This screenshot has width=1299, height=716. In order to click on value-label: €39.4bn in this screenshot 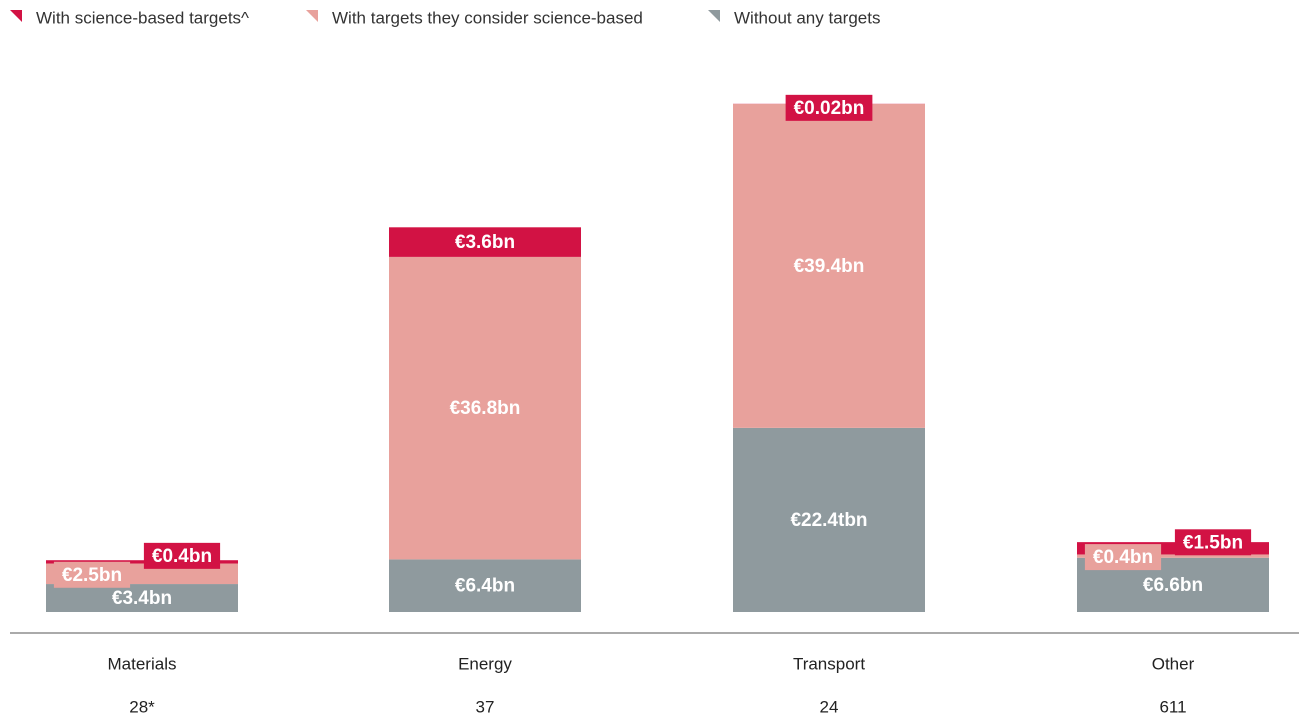, I will do `click(829, 266)`.